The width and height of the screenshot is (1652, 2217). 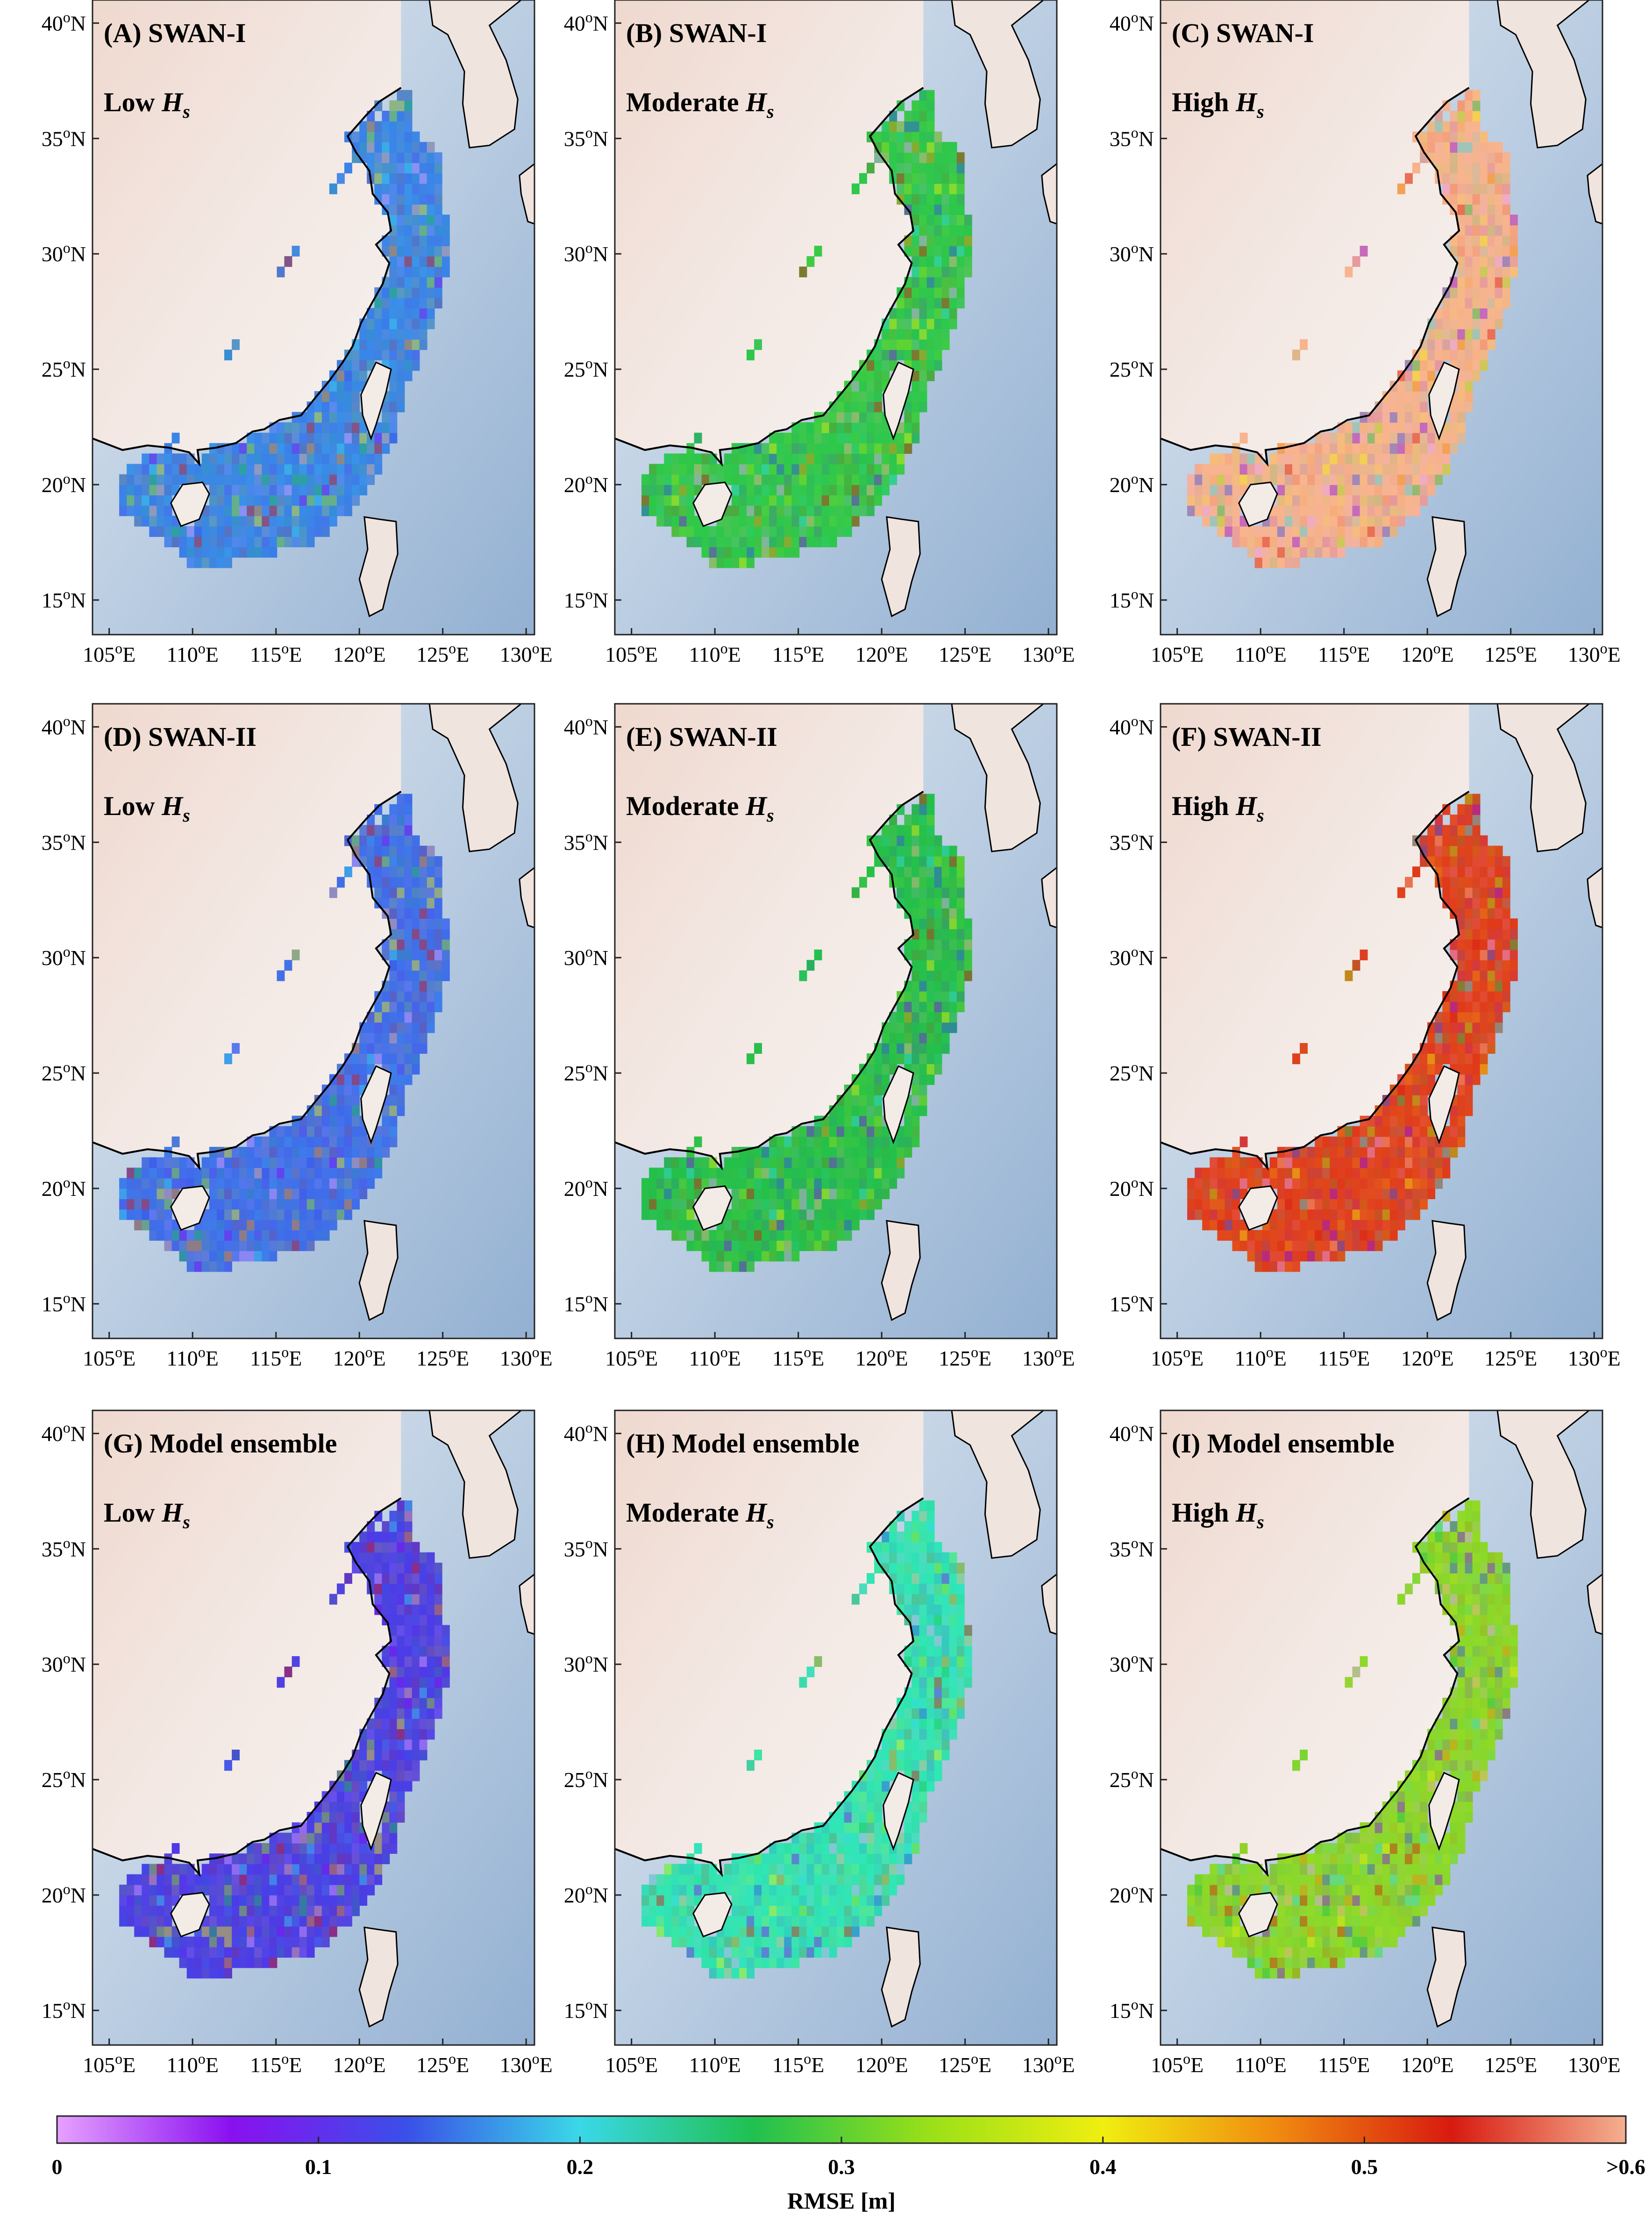 I want to click on lat-tick-label: 20oN, so click(x=64, y=484).